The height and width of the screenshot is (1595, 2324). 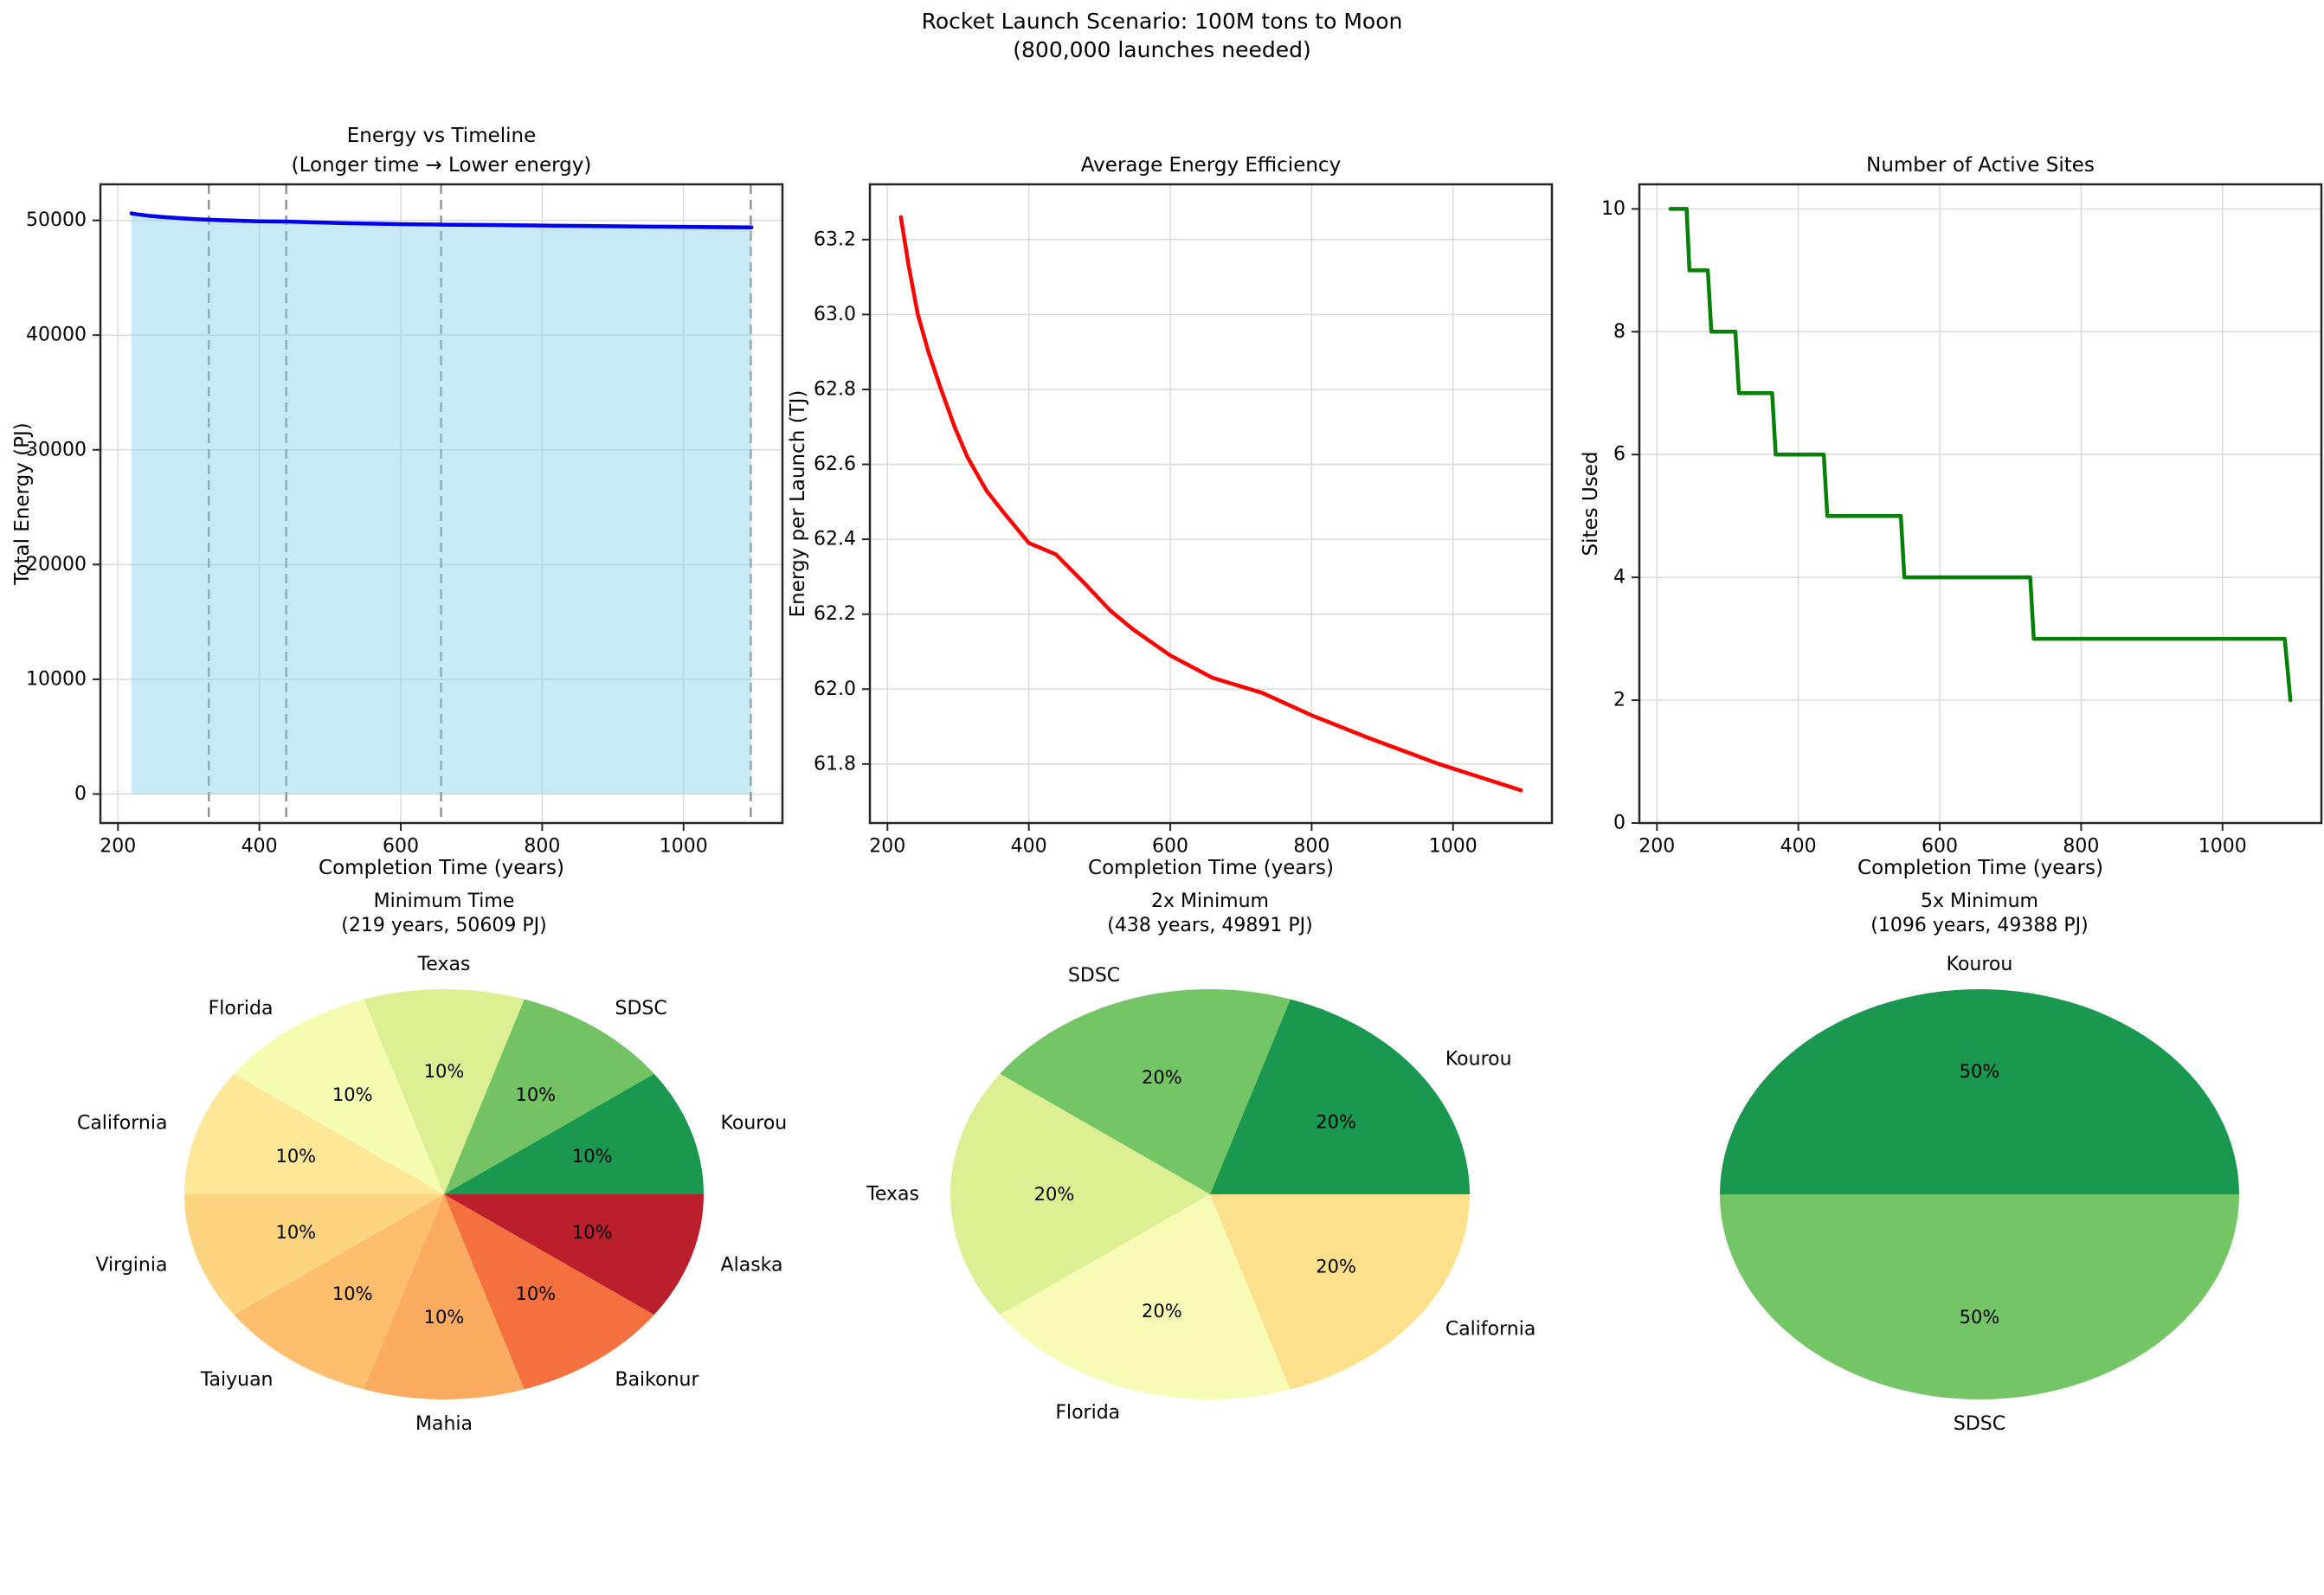 What do you see at coordinates (1145, 1297) in the screenshot?
I see `pie-slice-florida` at bounding box center [1145, 1297].